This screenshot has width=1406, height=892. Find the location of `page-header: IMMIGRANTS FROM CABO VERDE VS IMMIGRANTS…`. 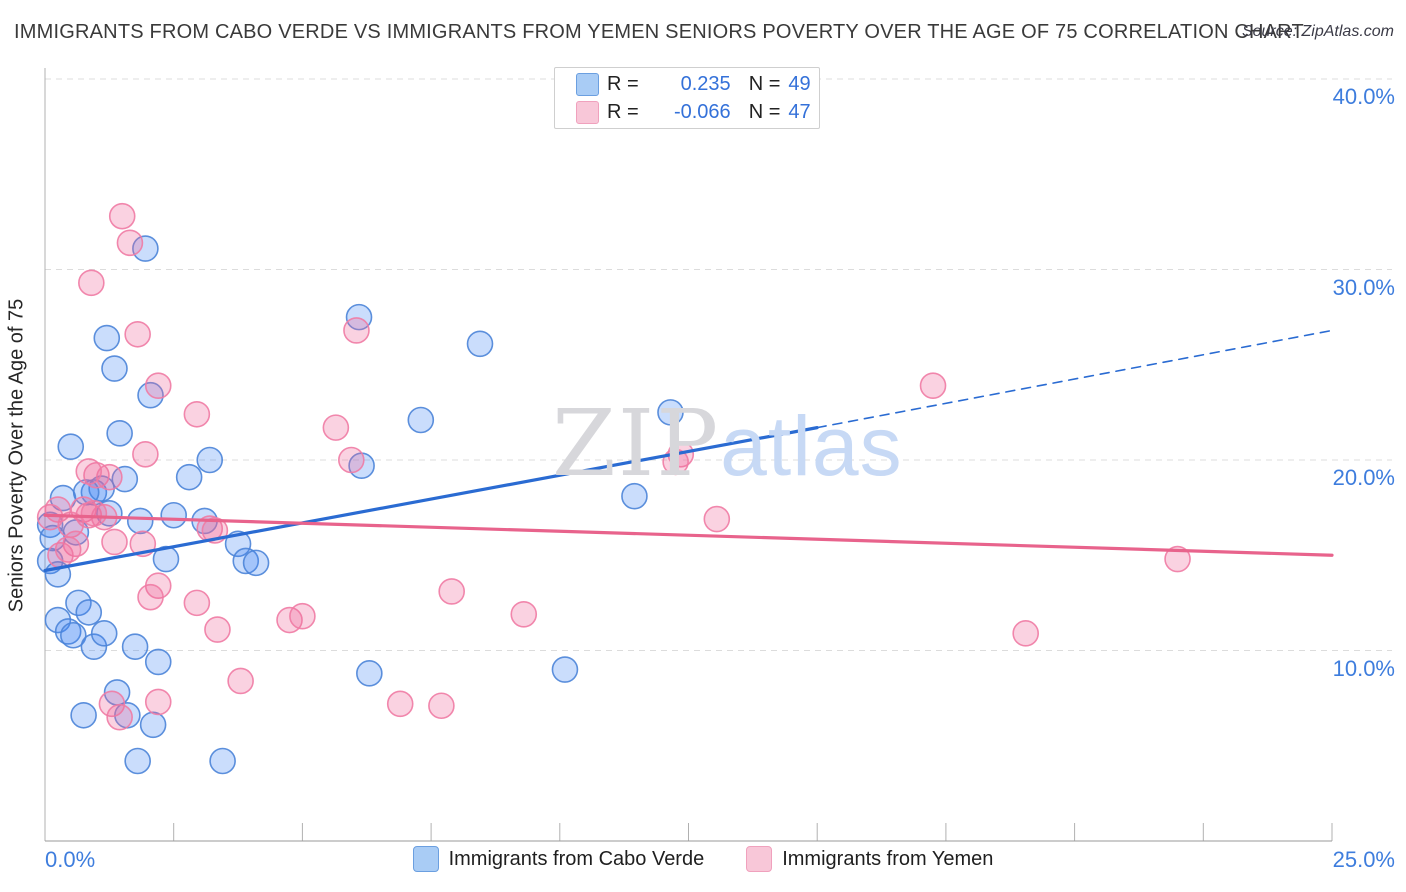

page-header: IMMIGRANTS FROM CABO VERDE VS IMMIGRANTS… is located at coordinates (703, 26).